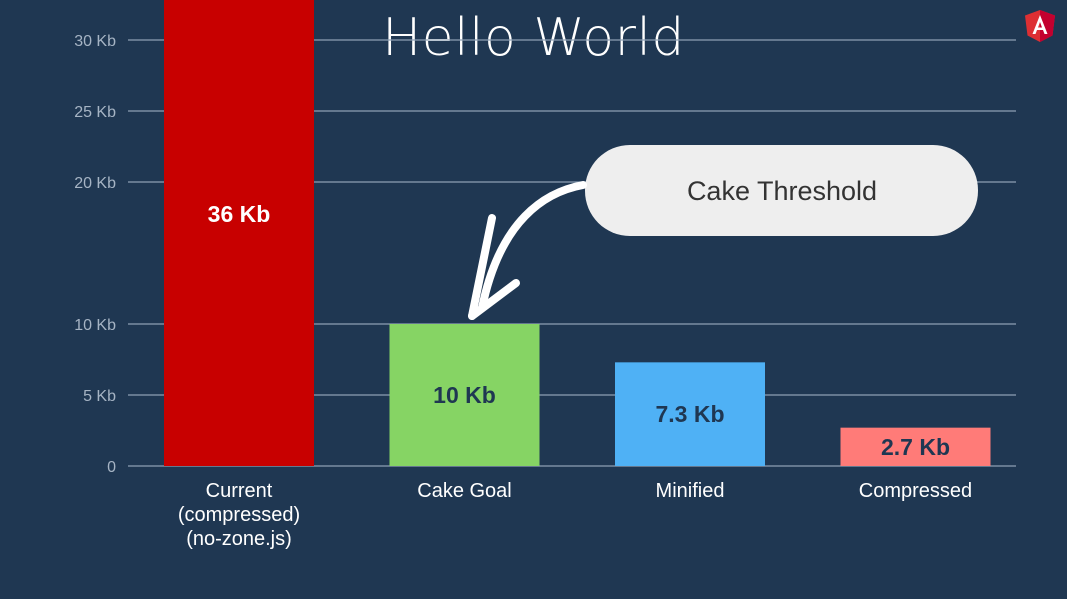  Describe the element at coordinates (111, 467) in the screenshot. I see `y-tick-label: 0` at that location.